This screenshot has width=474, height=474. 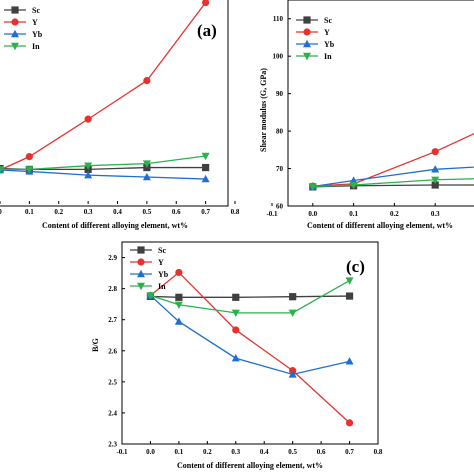 What do you see at coordinates (205, 212) in the screenshot?
I see `x-tick-label: 0.7` at bounding box center [205, 212].